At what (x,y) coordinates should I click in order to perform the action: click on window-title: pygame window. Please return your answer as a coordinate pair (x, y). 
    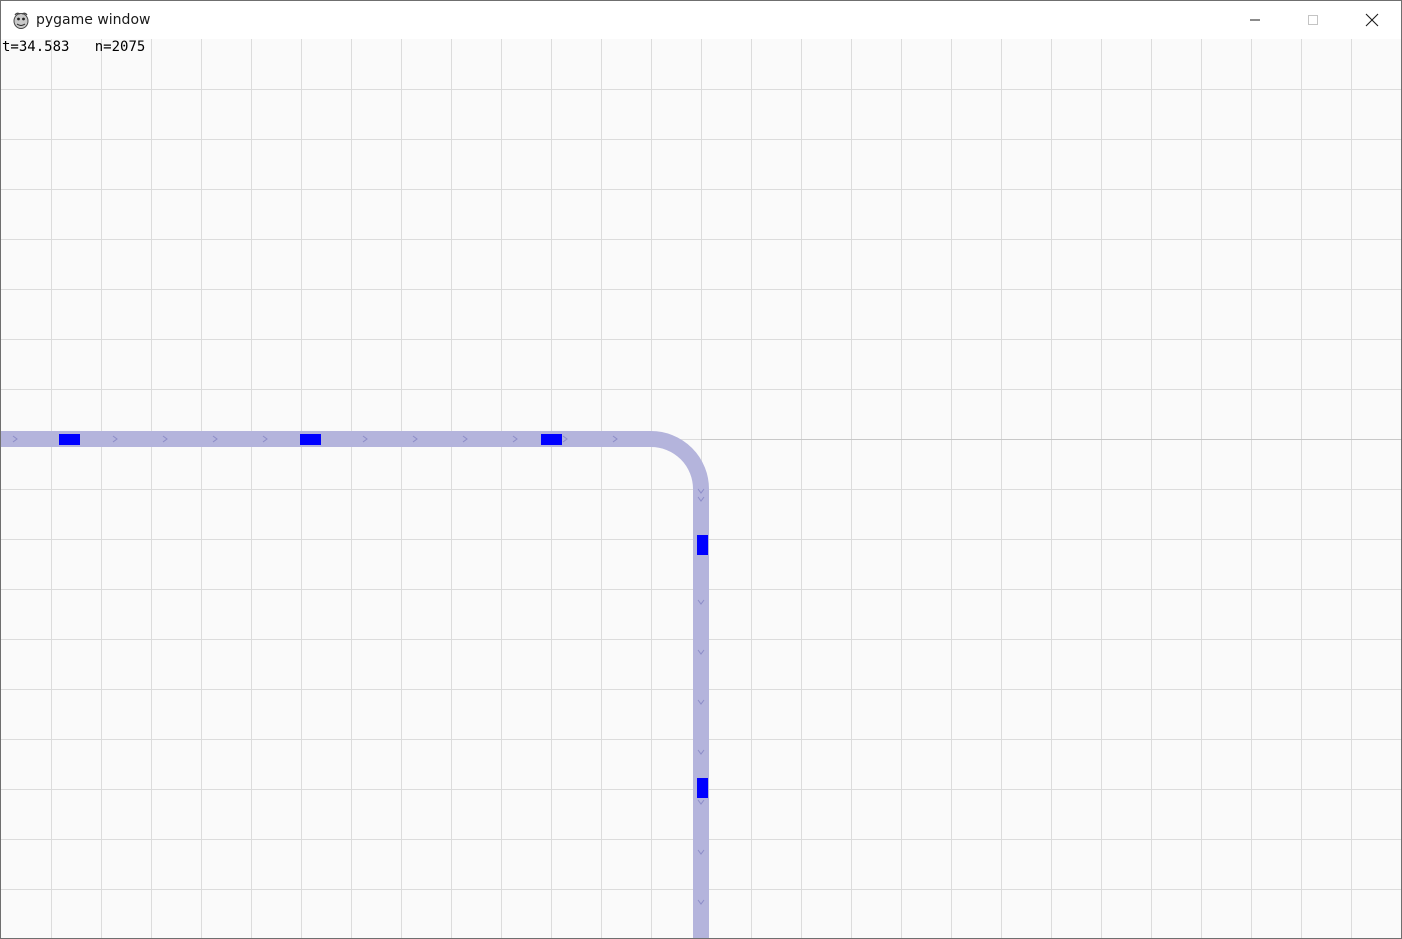
    Looking at the image, I should click on (93, 20).